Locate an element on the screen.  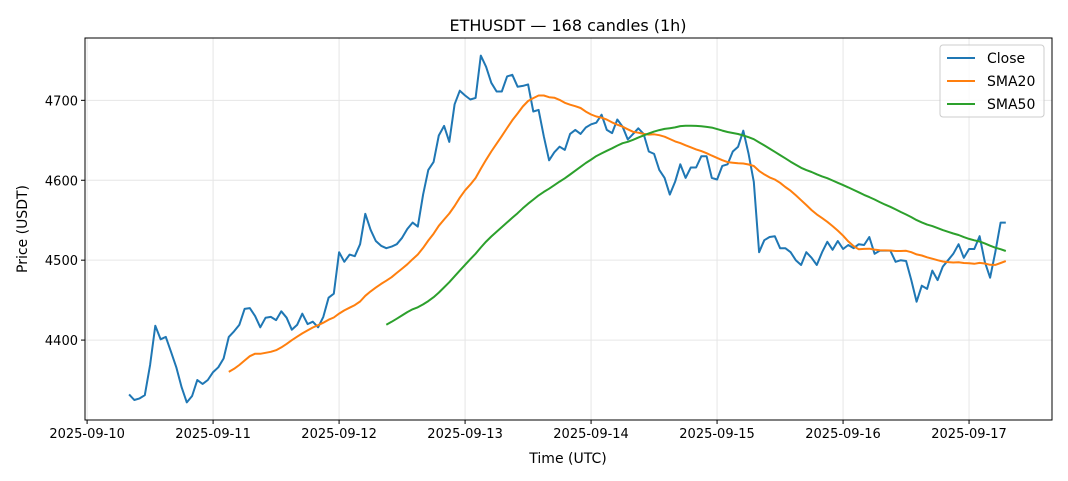
chart-title: ETHUSDT — 168 candles (1h) is located at coordinates (567, 25).